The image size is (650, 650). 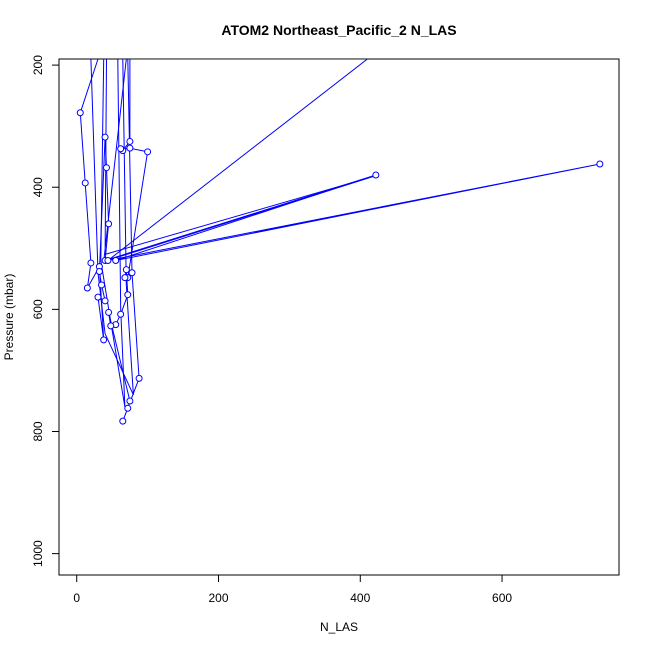 I want to click on y-axis: 200 400 600 800 1000, so click(x=45, y=311).